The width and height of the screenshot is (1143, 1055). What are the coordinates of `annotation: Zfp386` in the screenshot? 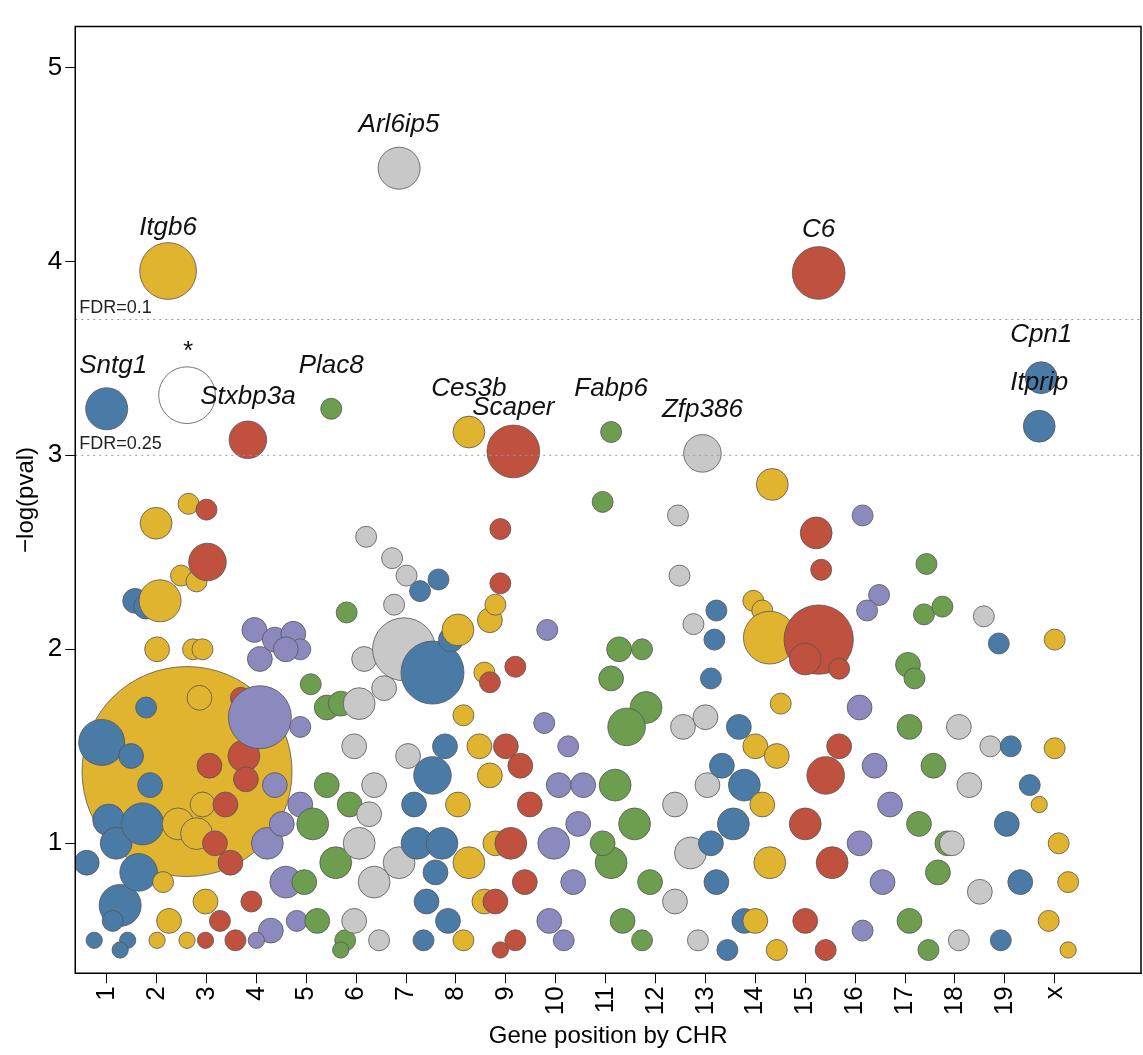 It's located at (702, 408).